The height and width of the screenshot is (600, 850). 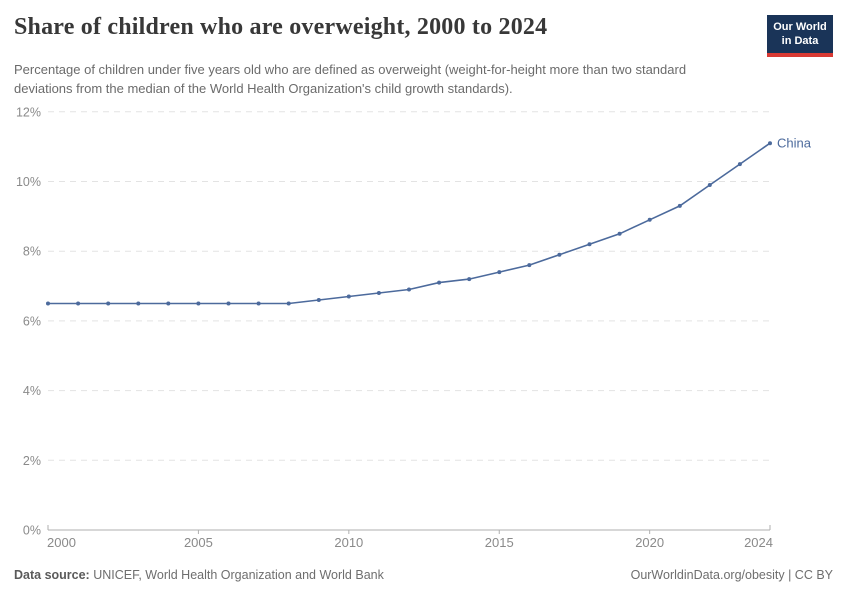 What do you see at coordinates (32, 321) in the screenshot?
I see `y-tick-label: 6%` at bounding box center [32, 321].